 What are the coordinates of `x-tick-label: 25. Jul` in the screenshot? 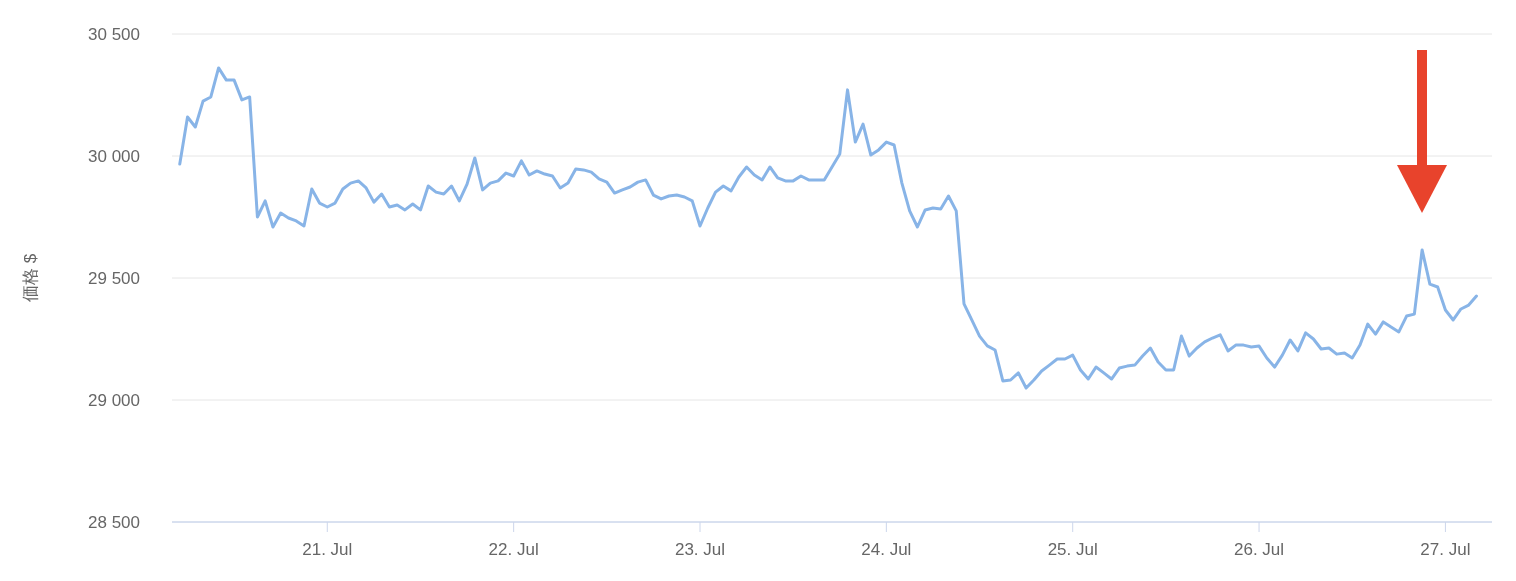 It's located at (1072, 549).